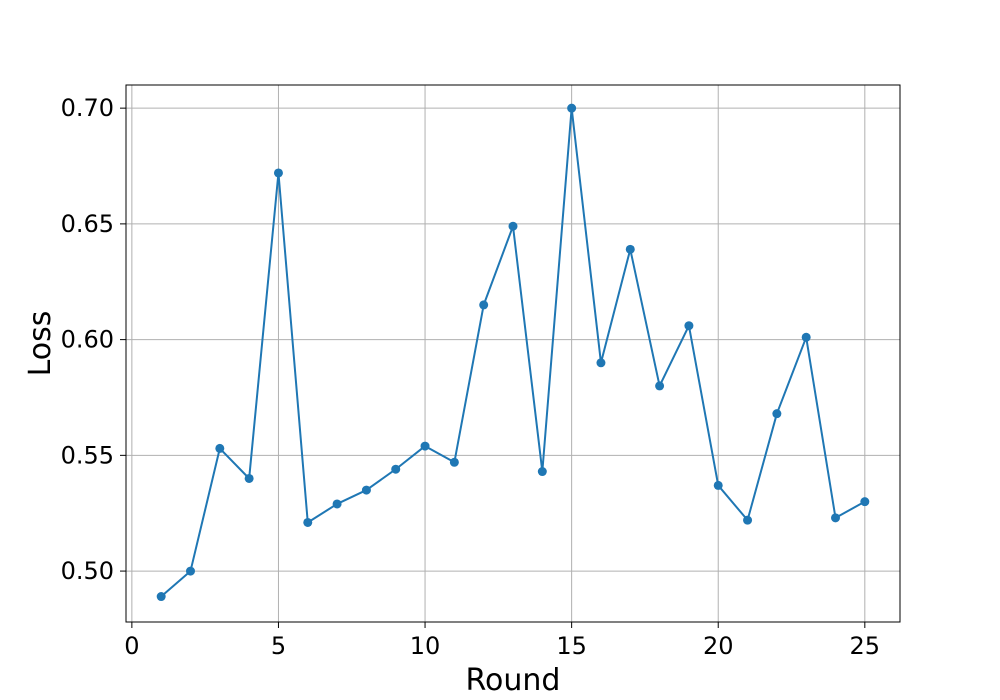 The height and width of the screenshot is (700, 1000). I want to click on x-tick-label: 25, so click(865, 646).